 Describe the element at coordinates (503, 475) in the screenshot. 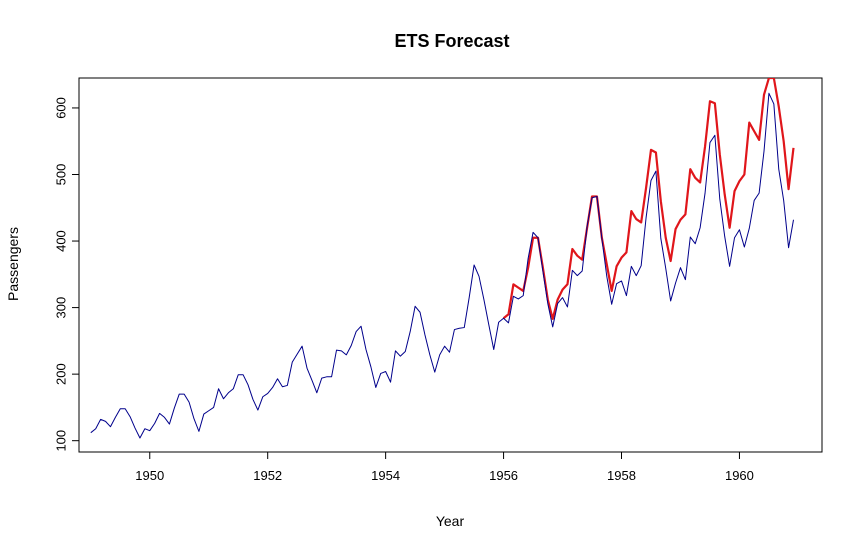

I see `x-tick-label: 1956` at that location.